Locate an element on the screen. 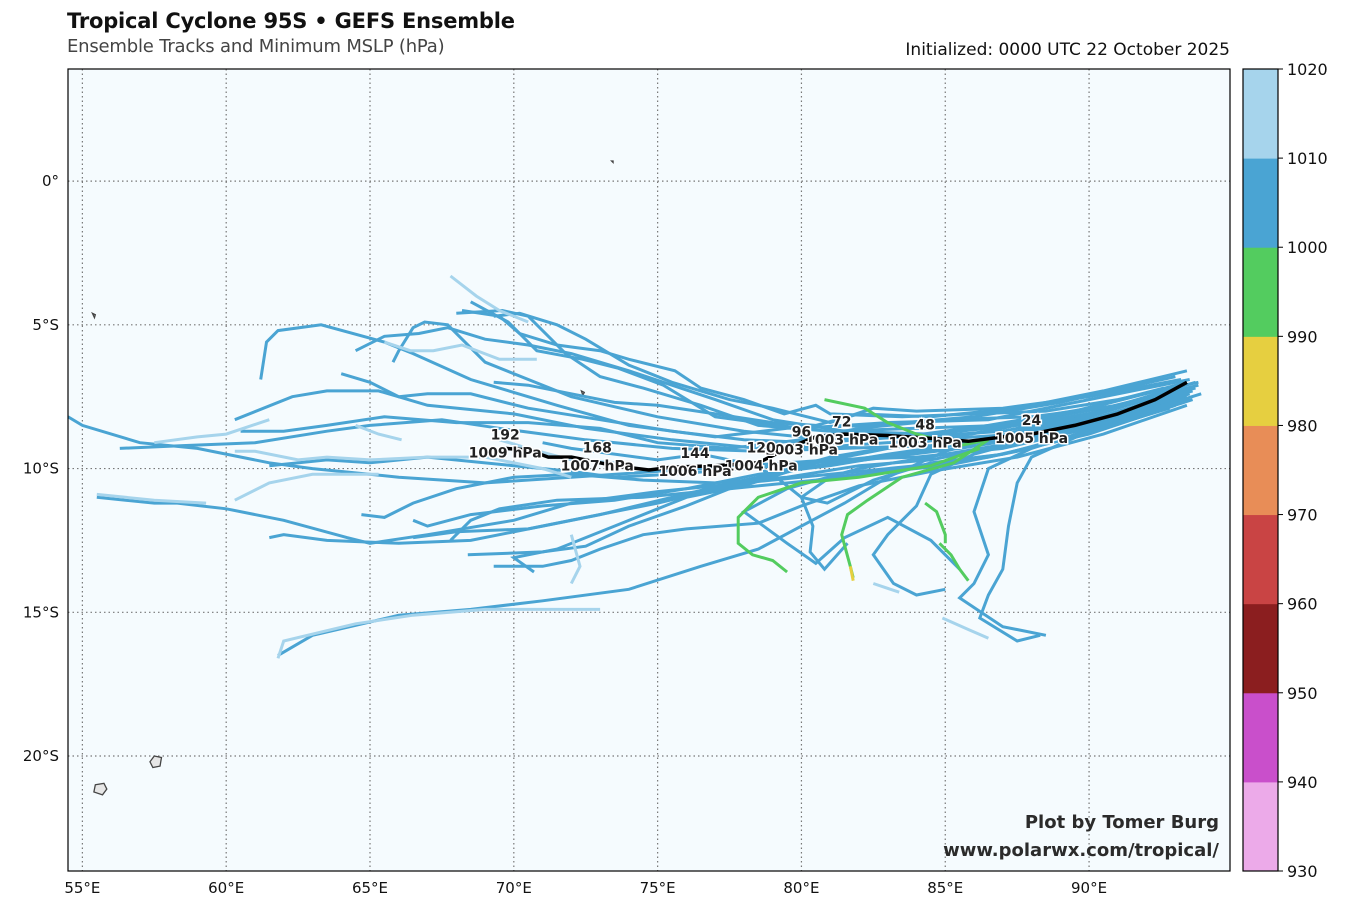 This screenshot has height=912, width=1351. colorbar-tick-label: 930 is located at coordinates (1302, 871).